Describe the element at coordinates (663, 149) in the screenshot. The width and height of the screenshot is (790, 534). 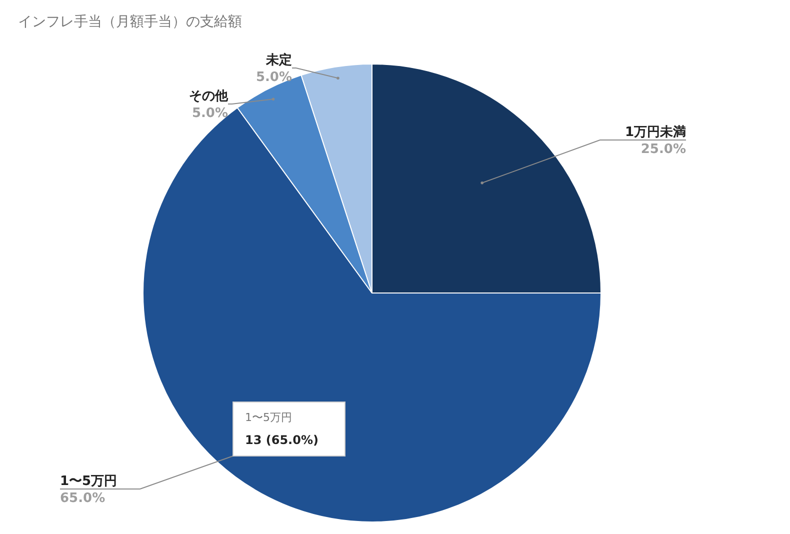
I see `data-label: 25.0%` at that location.